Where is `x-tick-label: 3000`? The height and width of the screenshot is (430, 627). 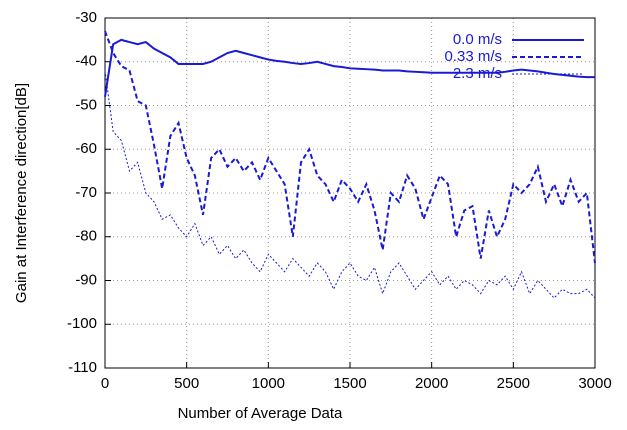 x-tick-label: 3000 is located at coordinates (594, 383).